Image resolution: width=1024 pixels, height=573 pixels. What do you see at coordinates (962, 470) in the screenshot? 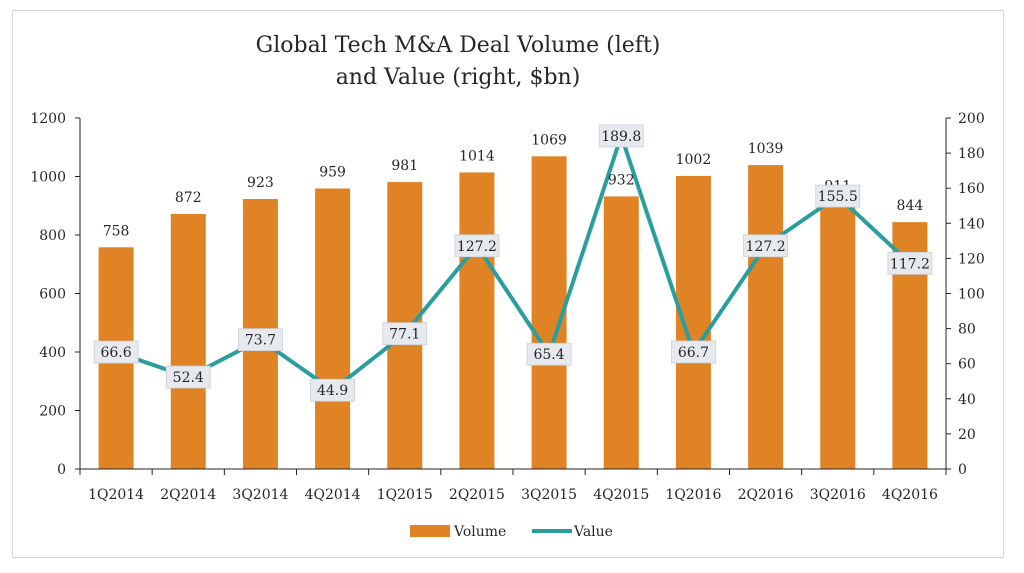
I see `right-tick-label: 0` at bounding box center [962, 470].